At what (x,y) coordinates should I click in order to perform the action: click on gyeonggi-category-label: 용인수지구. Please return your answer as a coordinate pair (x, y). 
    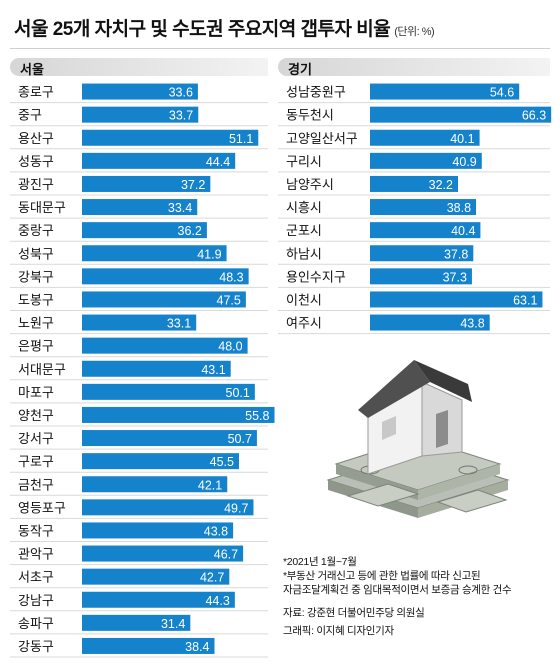
    Looking at the image, I should click on (316, 276).